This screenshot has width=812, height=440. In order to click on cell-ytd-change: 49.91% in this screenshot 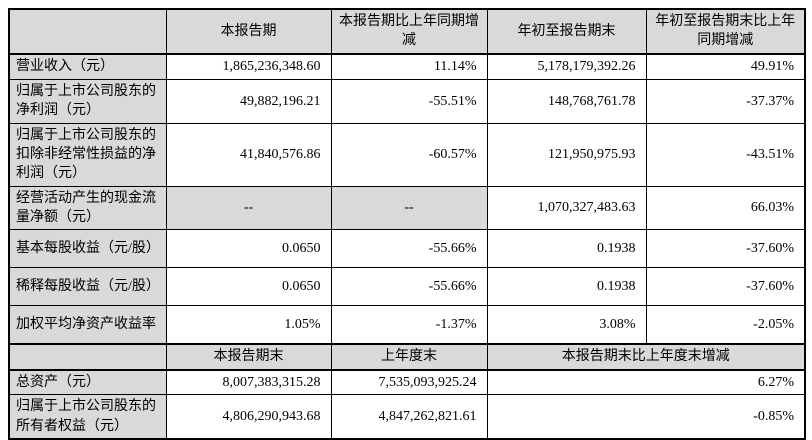, I will do `click(725, 67)`.